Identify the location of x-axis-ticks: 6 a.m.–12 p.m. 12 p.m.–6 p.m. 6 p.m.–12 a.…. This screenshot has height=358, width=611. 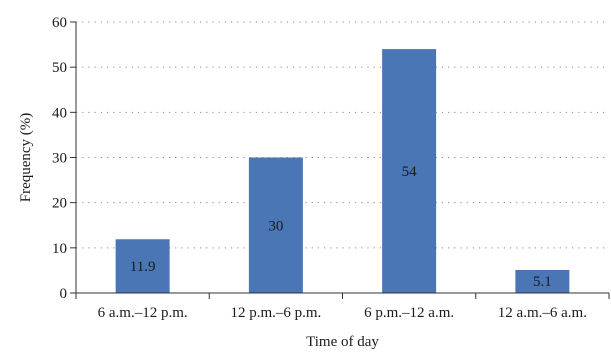
(342, 307).